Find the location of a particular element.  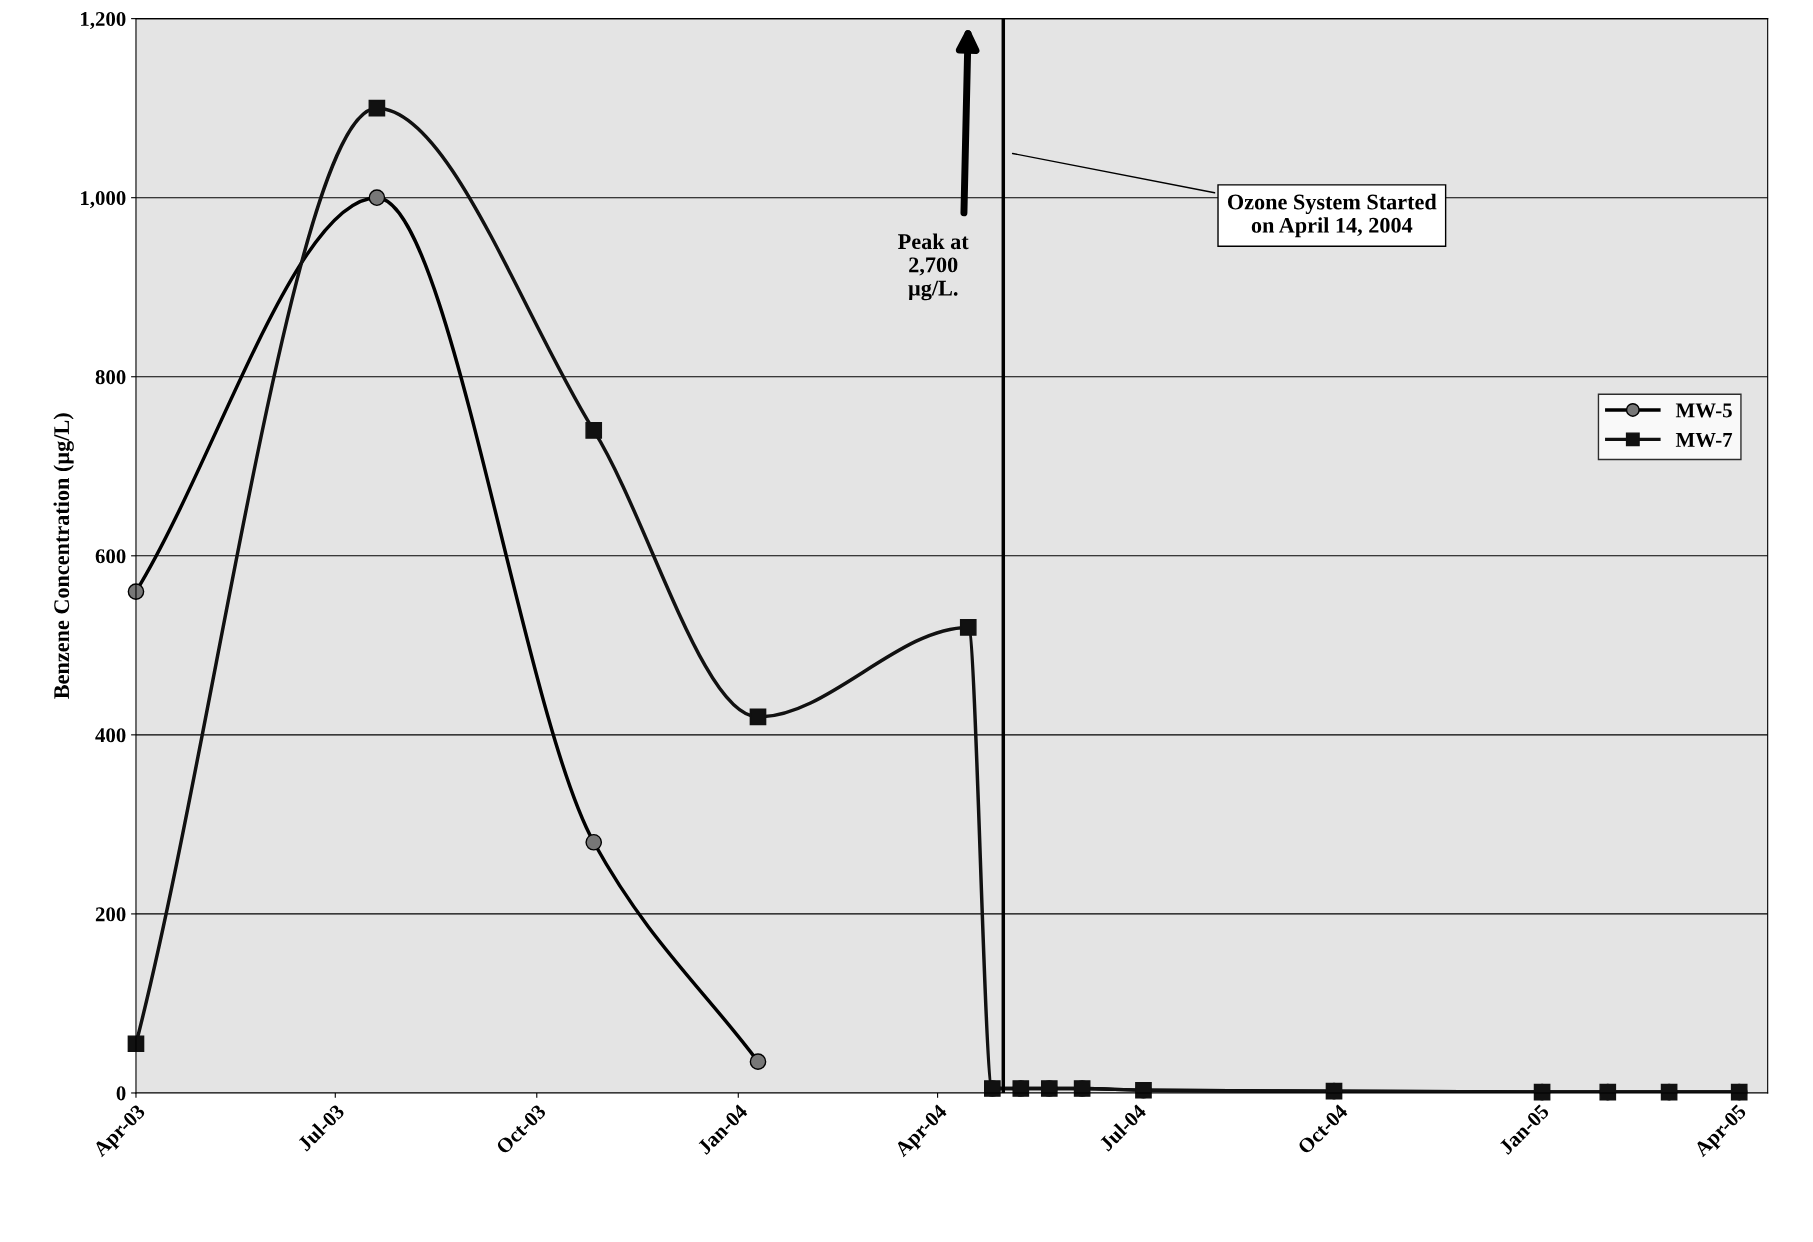

y-tick-label: 400 is located at coordinates (110, 735).